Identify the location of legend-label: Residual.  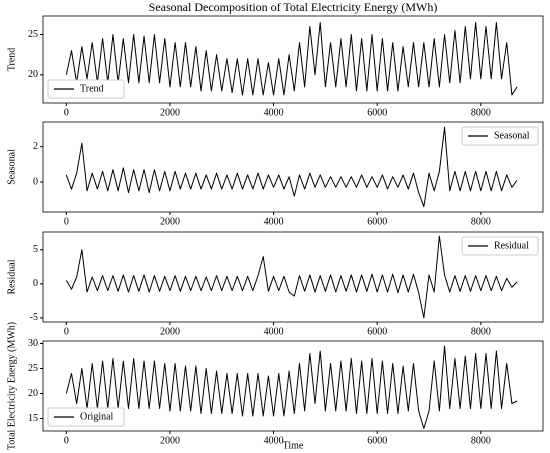
(511, 245).